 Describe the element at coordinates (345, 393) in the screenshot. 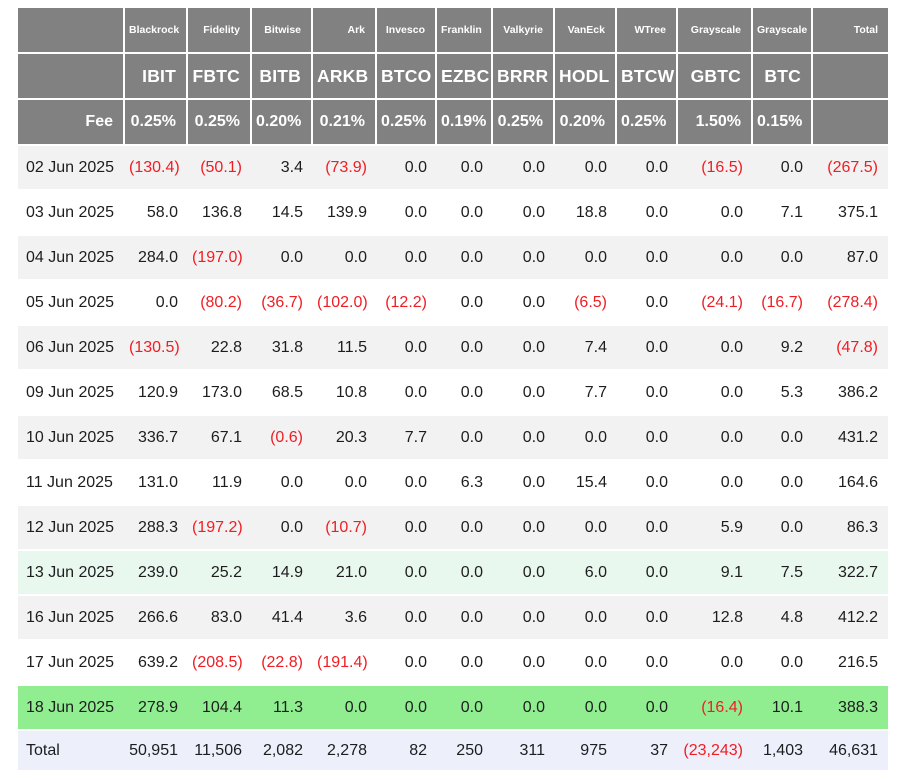

I see `value-cell: 10.8` at that location.